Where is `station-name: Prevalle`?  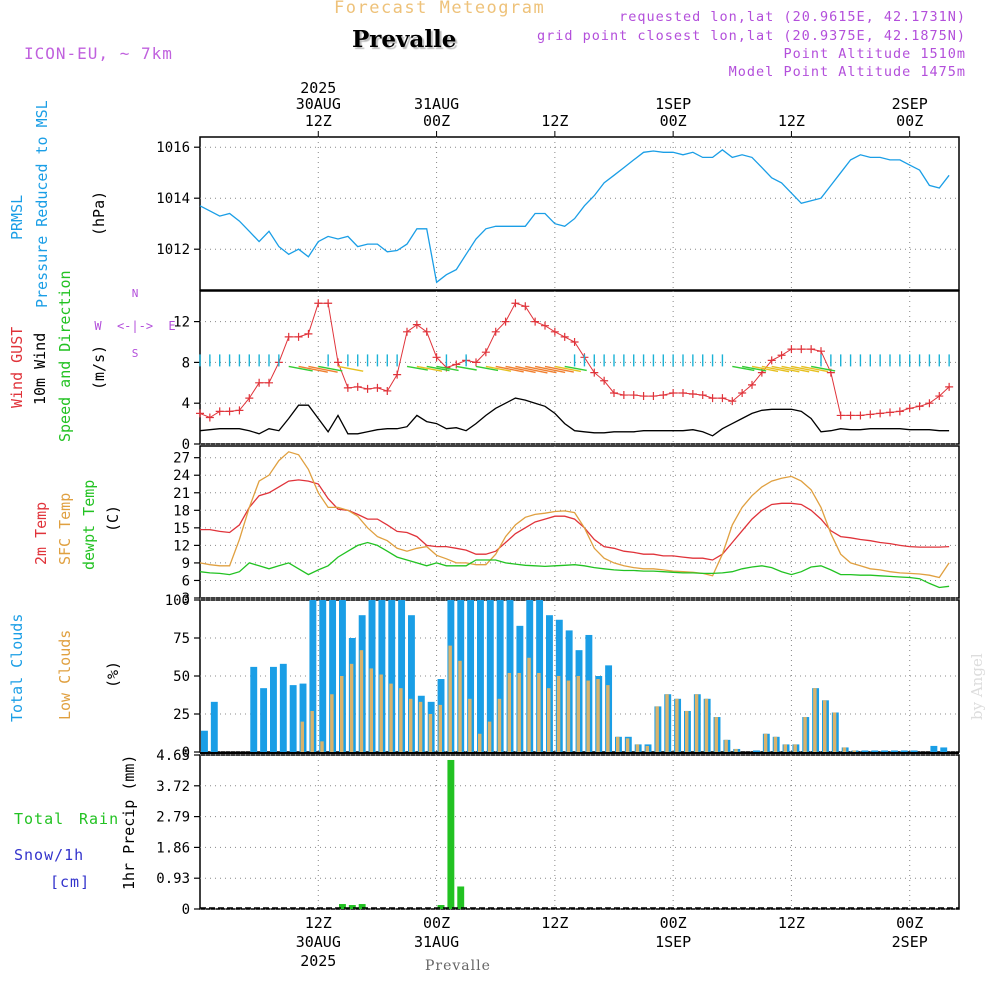 station-name: Prevalle is located at coordinates (404, 39).